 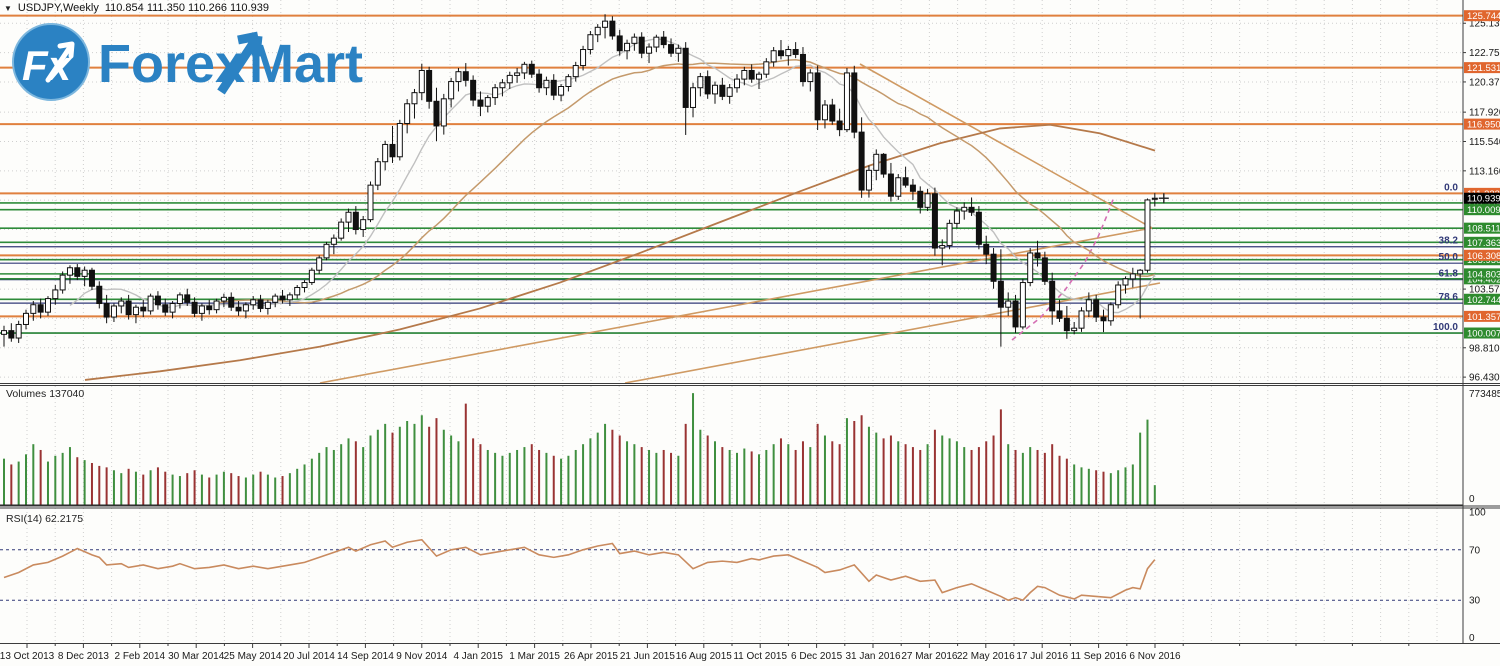 I want to click on svg-text: 100.007, so click(x=1483, y=334).